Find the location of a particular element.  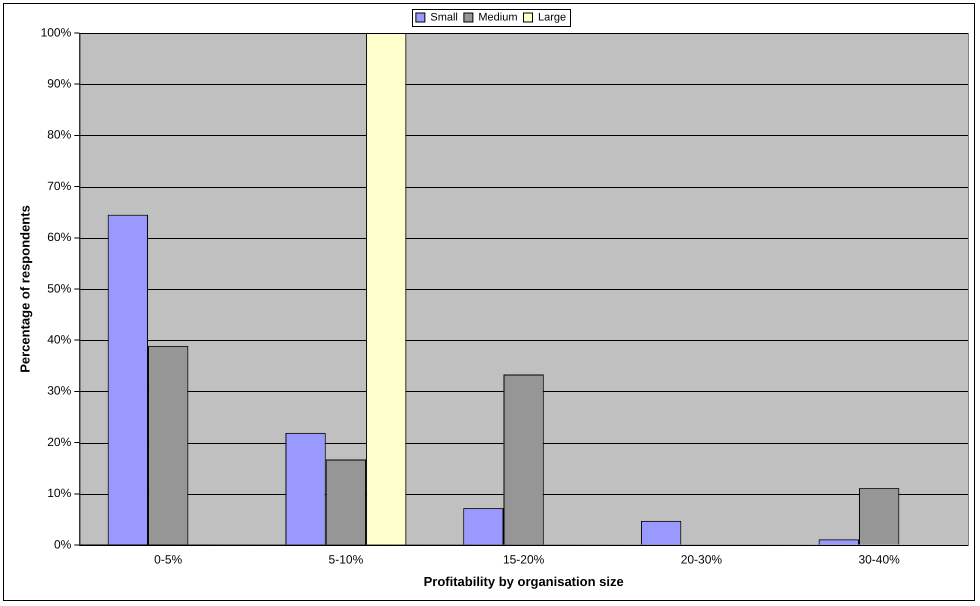

y-tick-label: 70% is located at coordinates (59, 185).